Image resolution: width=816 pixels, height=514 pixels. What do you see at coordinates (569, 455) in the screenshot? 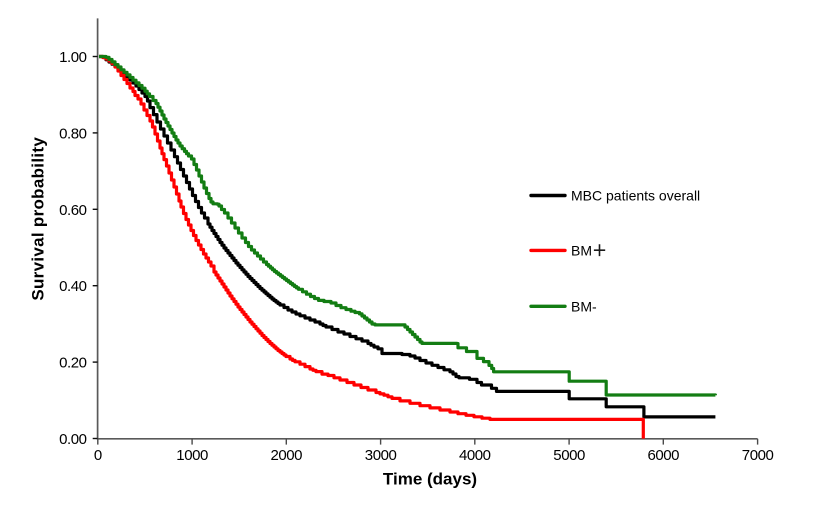
I see `svg-text: 5000` at bounding box center [569, 455].